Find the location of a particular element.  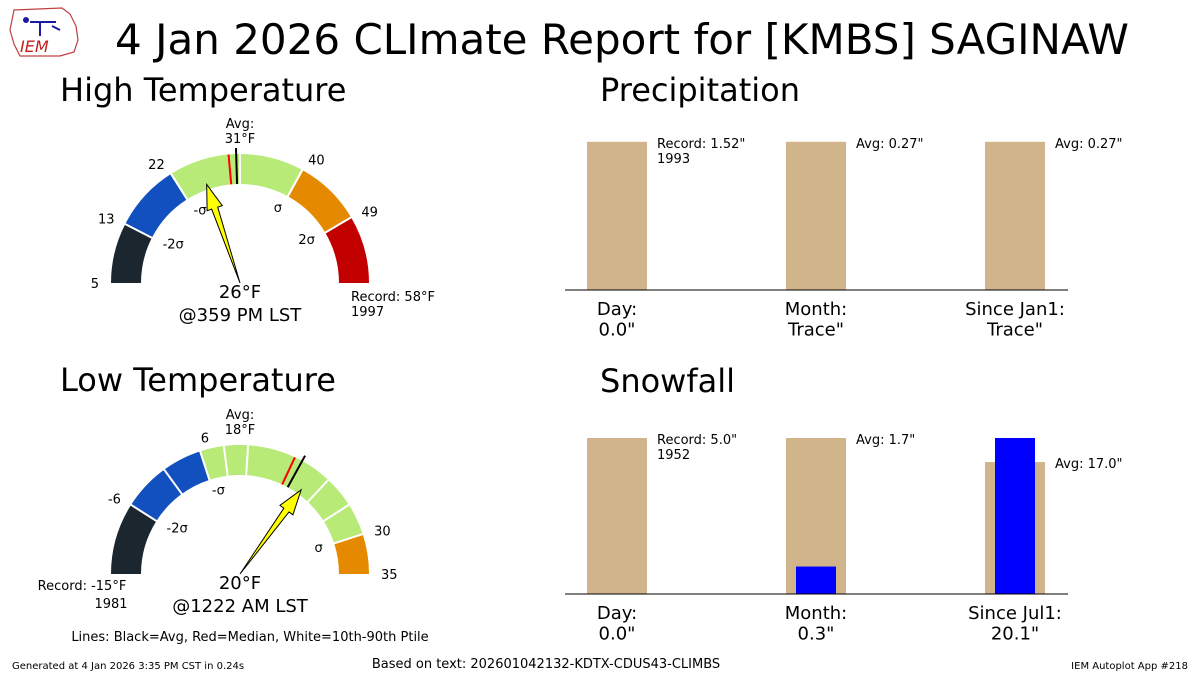

record-year: 1981 is located at coordinates (110, 604).